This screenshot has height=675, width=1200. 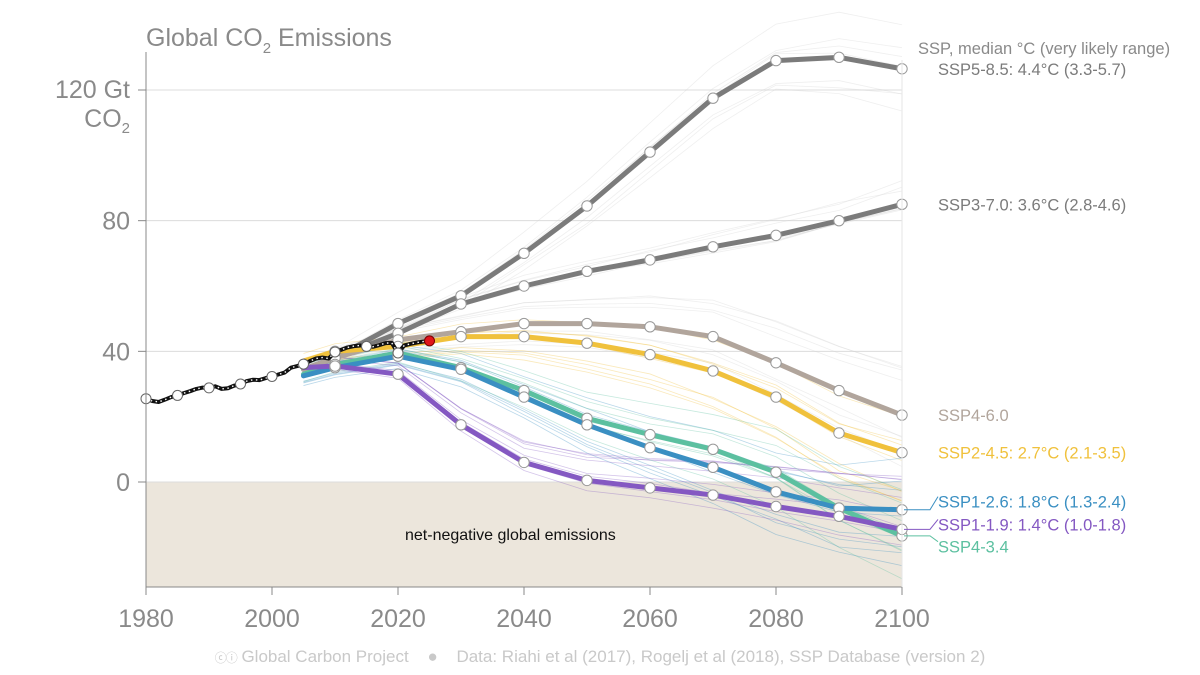 What do you see at coordinates (1032, 525) in the screenshot?
I see `series-label: SSP1-1.9: 1.4°C (1.0-1.8)` at bounding box center [1032, 525].